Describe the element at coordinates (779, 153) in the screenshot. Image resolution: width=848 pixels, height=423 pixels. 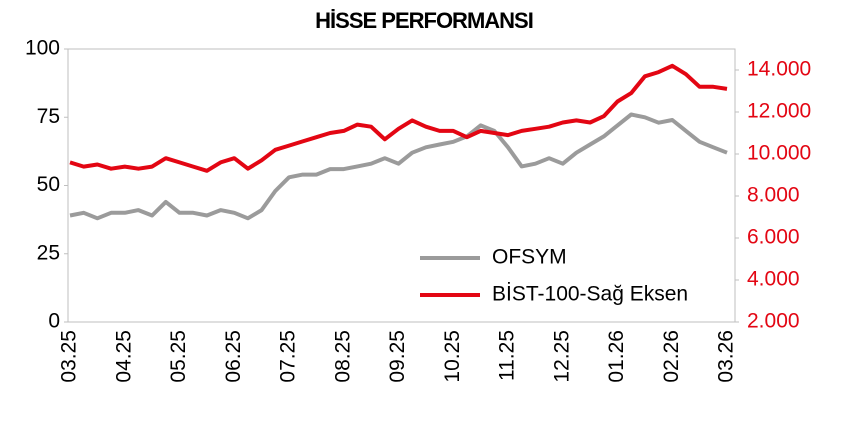
I see `y2-tick-label: 10.000` at that location.